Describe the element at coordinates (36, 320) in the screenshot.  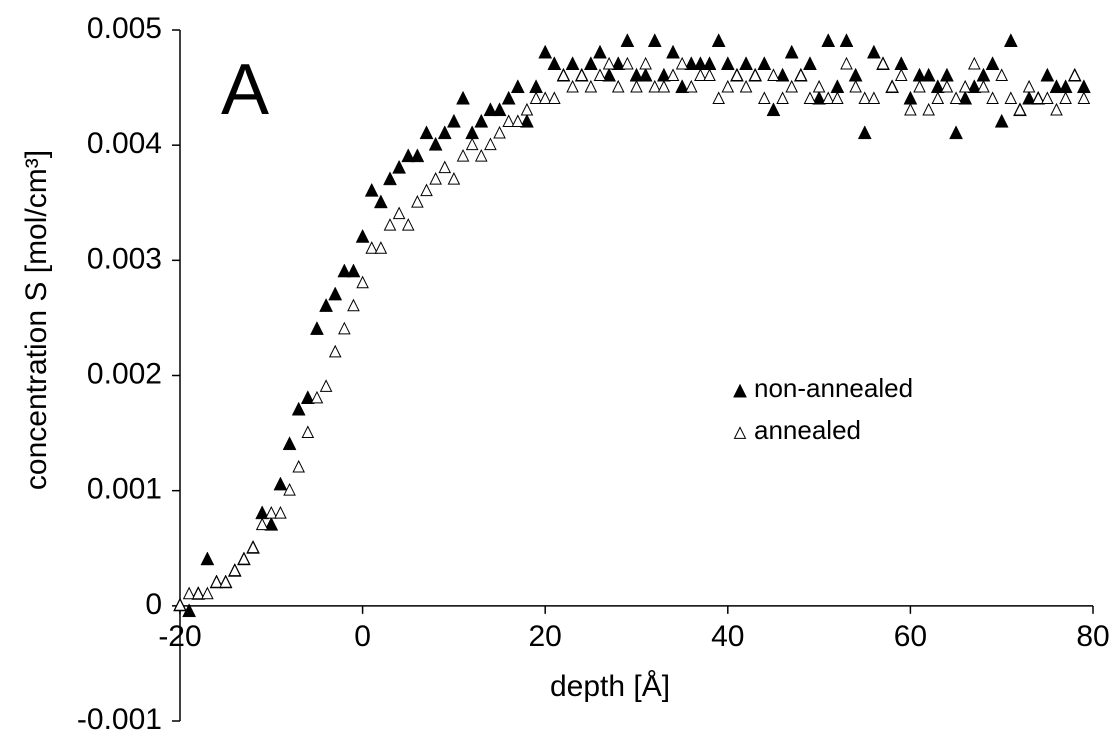
I see `y-axis-title: concentration S [mol/cm³]` at that location.